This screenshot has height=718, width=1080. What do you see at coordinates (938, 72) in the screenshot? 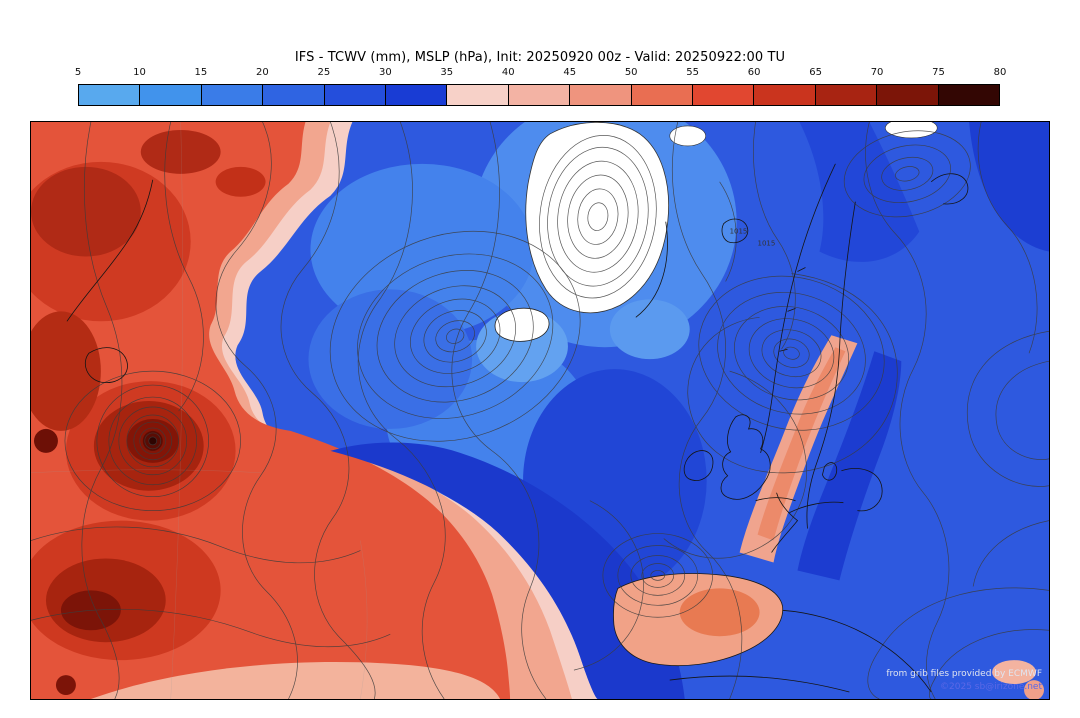
I see `colorbar-tick: 75` at bounding box center [938, 72].